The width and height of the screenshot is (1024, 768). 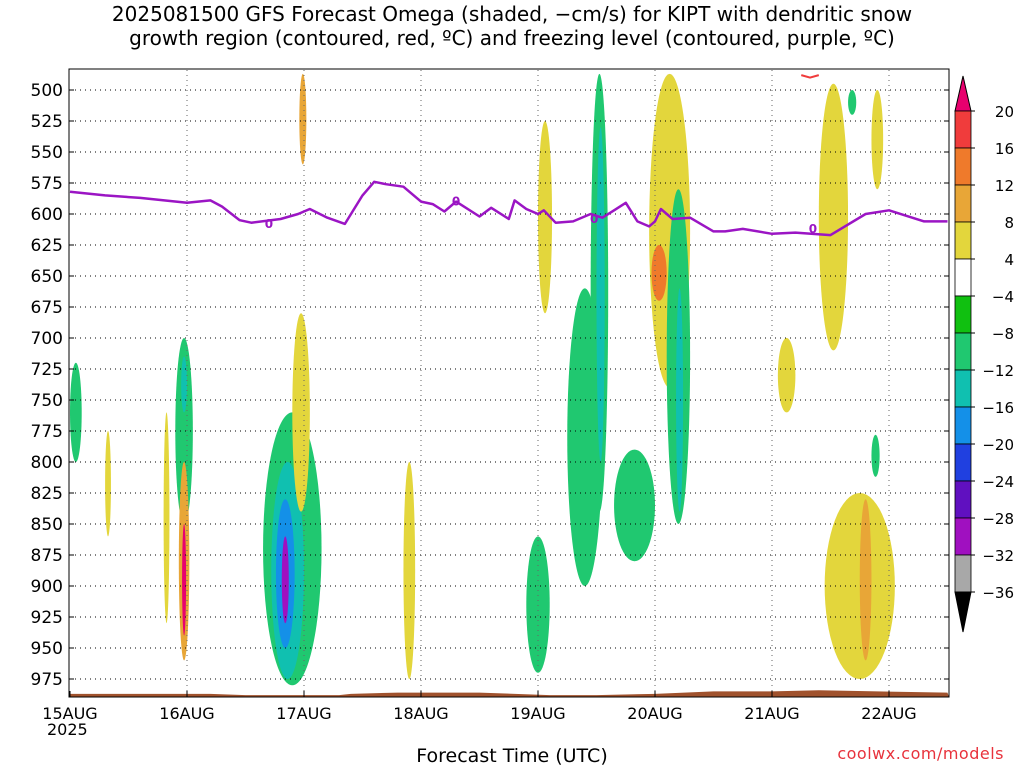 What do you see at coordinates (47, 370) in the screenshot?
I see `y-tick-label: 725` at bounding box center [47, 370].